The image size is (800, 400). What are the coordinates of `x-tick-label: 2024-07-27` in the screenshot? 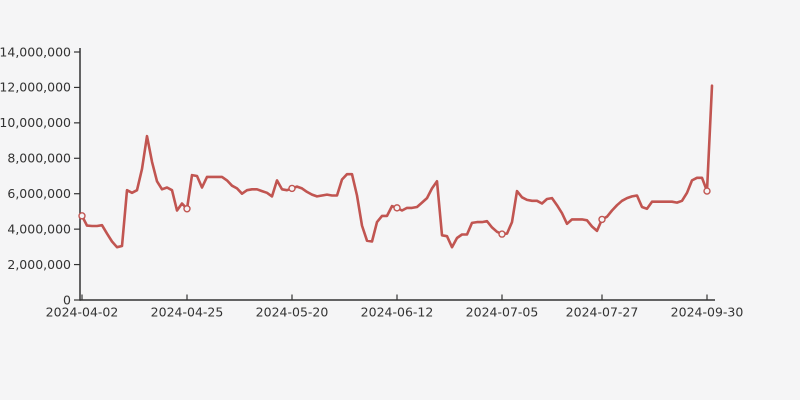 It's located at (602, 312).